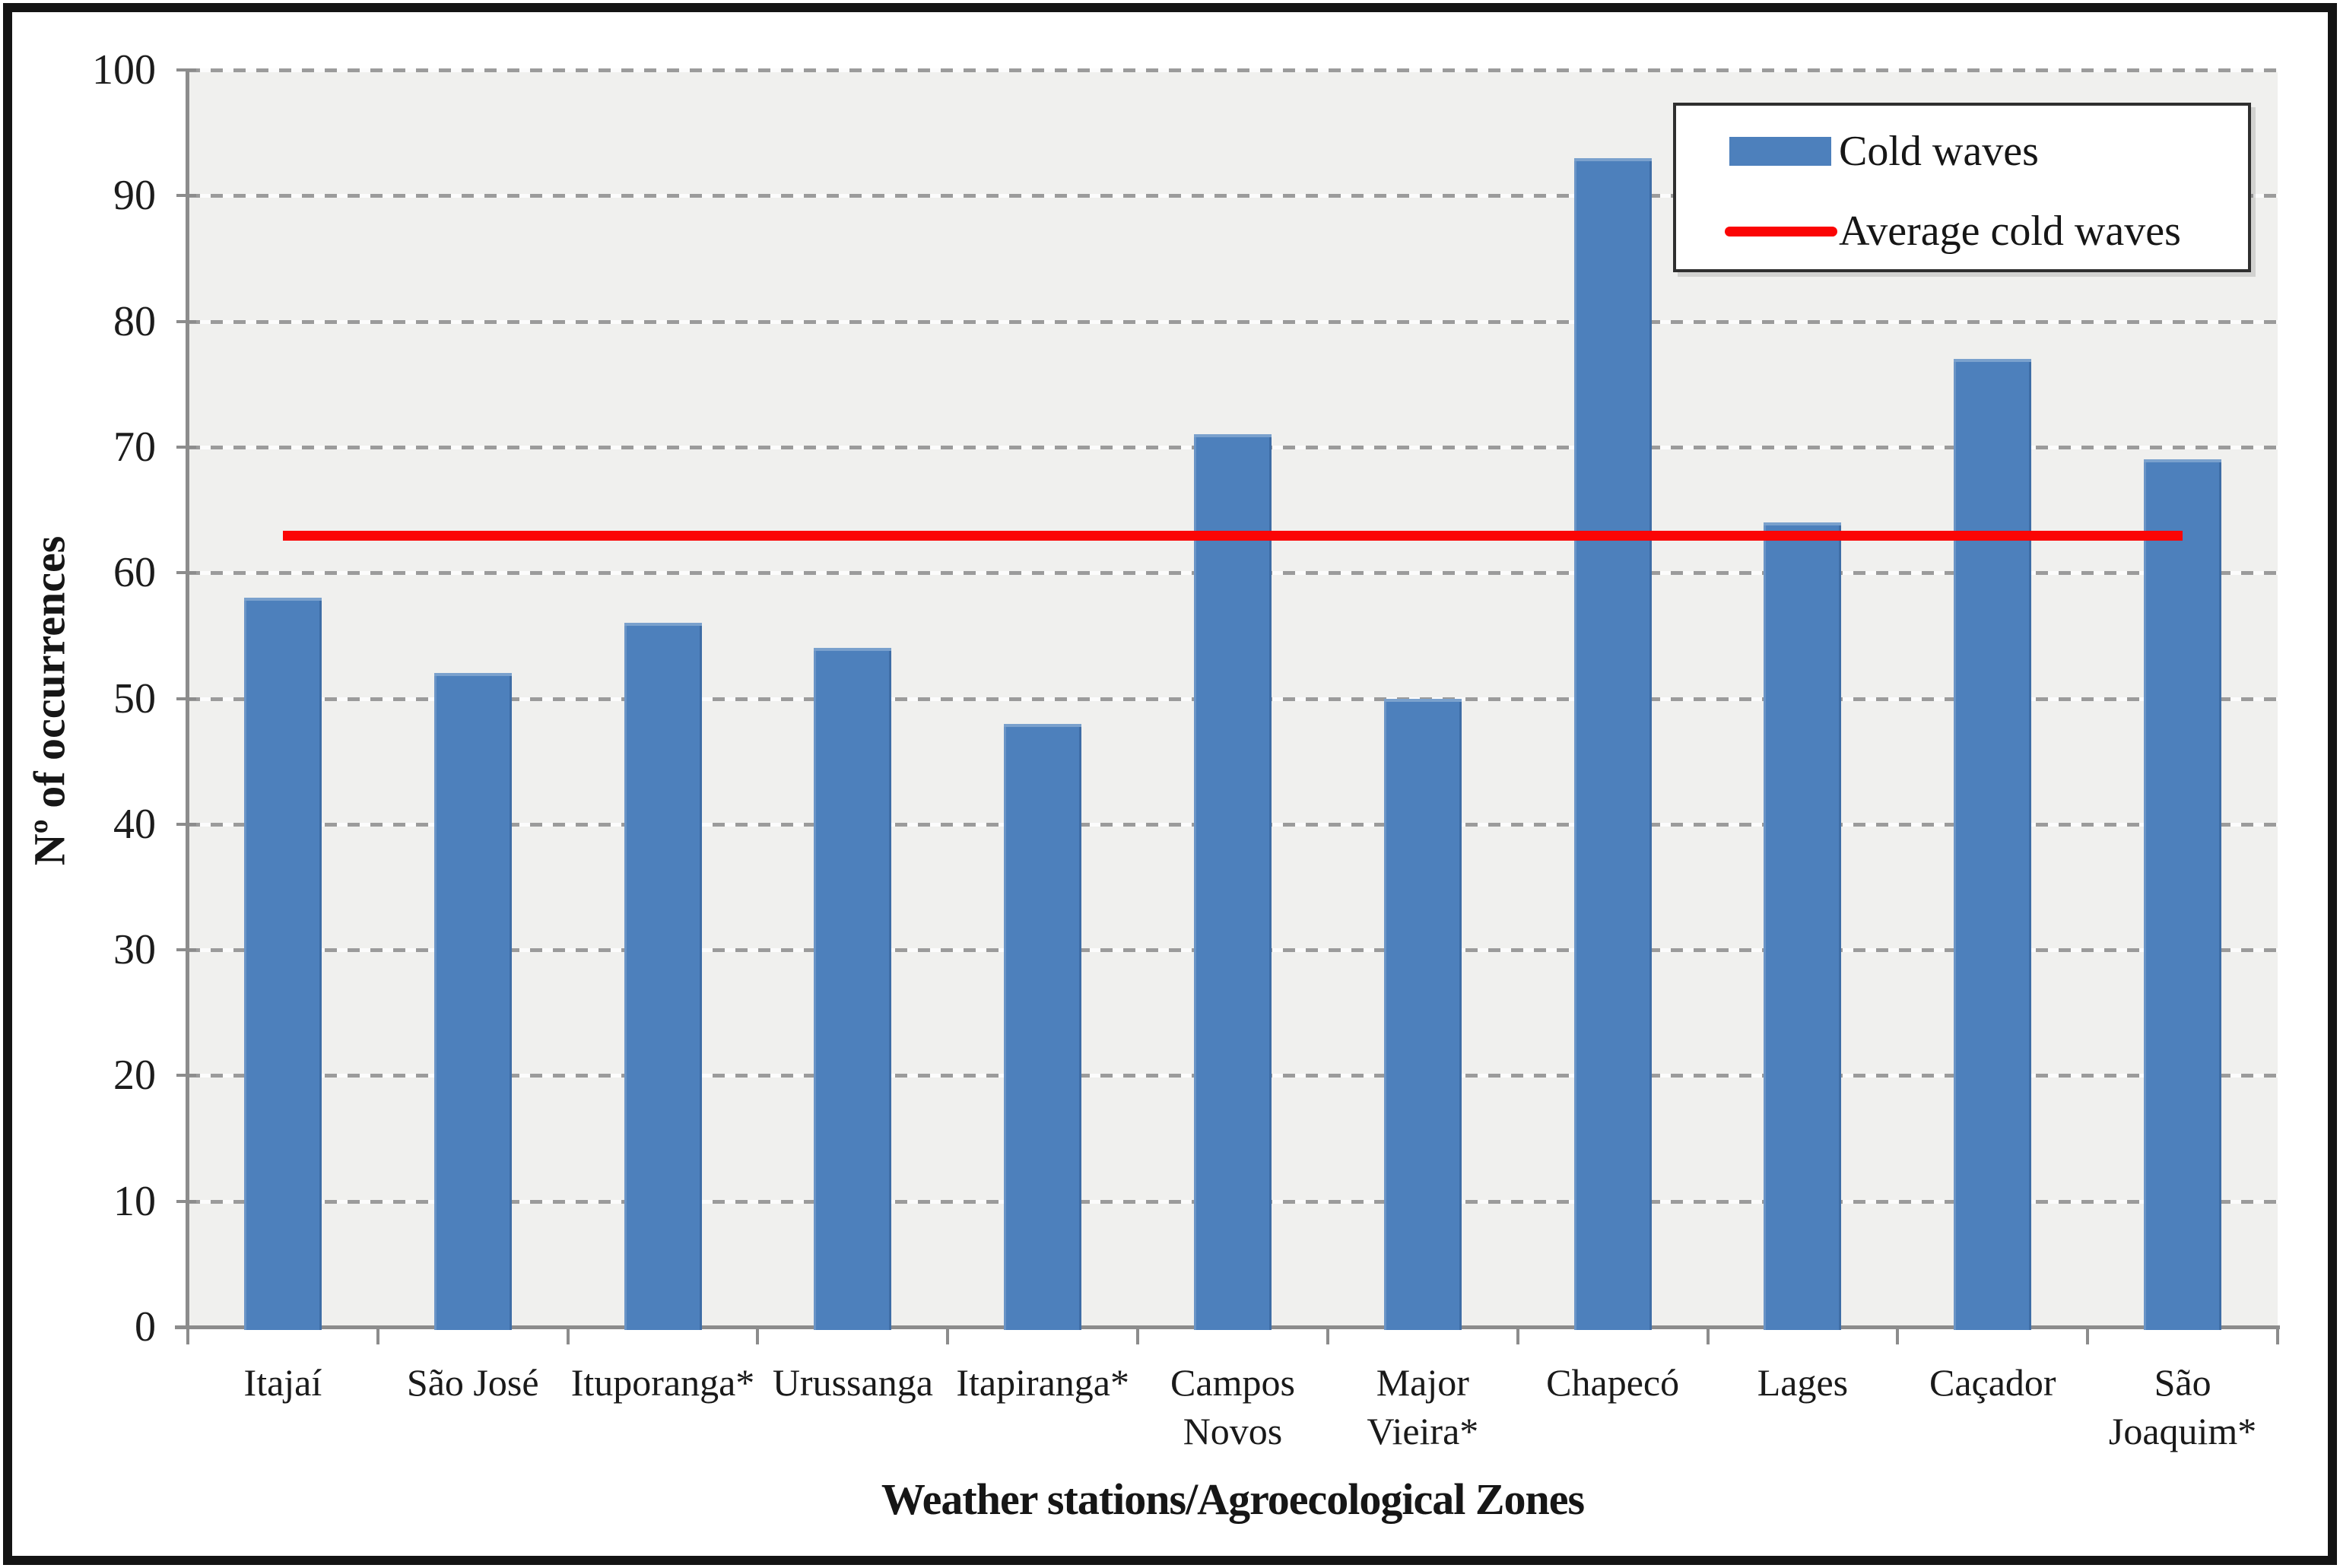 This screenshot has width=2340, height=1568. What do you see at coordinates (282, 964) in the screenshot?
I see `bar-itaja` at bounding box center [282, 964].